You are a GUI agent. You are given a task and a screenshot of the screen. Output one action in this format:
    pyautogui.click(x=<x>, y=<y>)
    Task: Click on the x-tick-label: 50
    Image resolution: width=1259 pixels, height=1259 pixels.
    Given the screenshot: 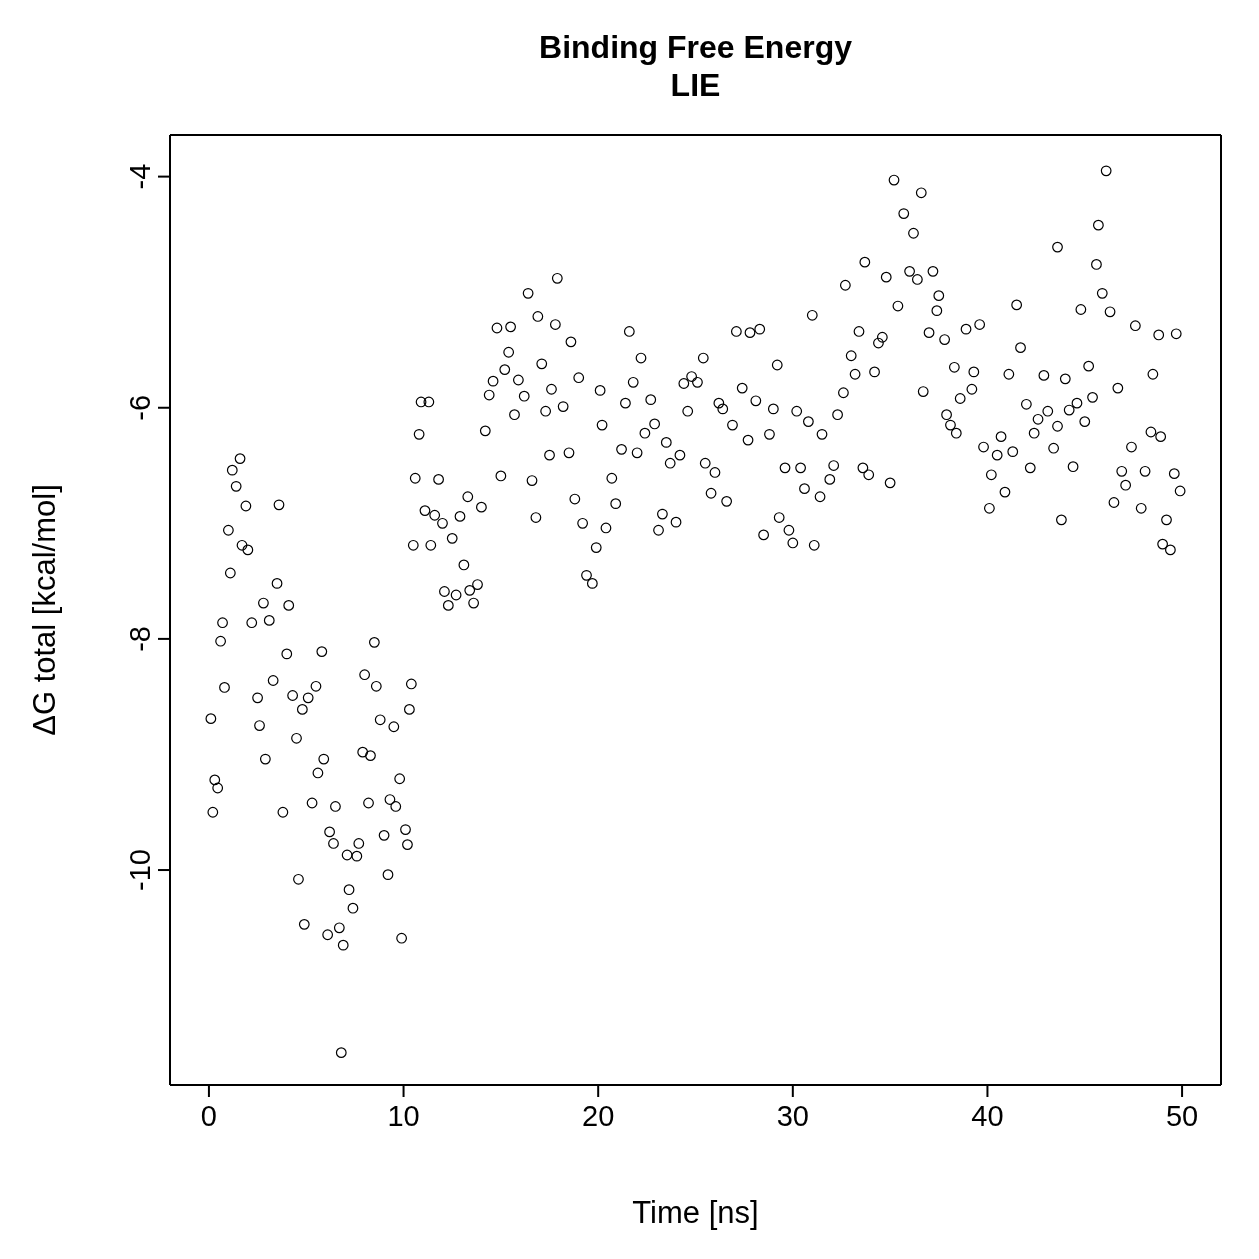 What is the action you would take?
    pyautogui.click(x=1182, y=1115)
    